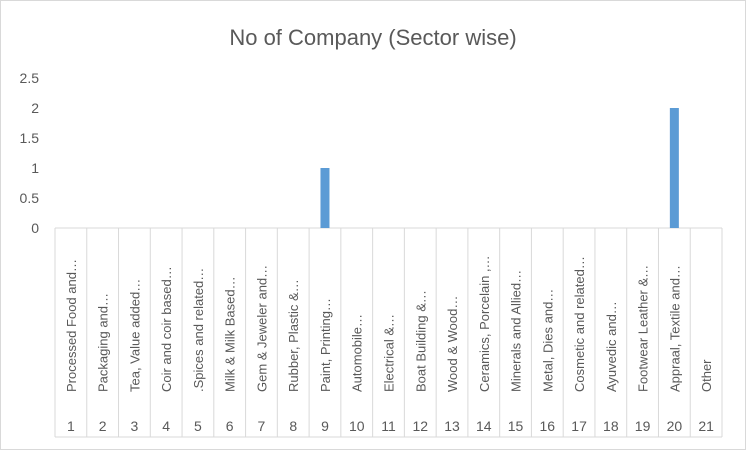 This screenshot has width=746, height=450. I want to click on chart-title: No of Company (Sector wise), so click(372, 37).